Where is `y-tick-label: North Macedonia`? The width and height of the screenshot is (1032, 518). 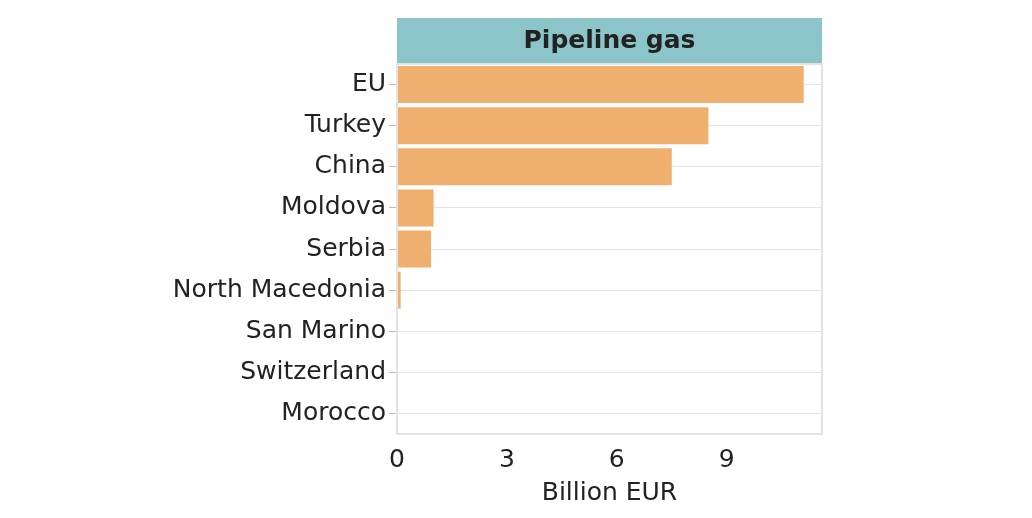 y-tick-label: North Macedonia is located at coordinates (279, 288).